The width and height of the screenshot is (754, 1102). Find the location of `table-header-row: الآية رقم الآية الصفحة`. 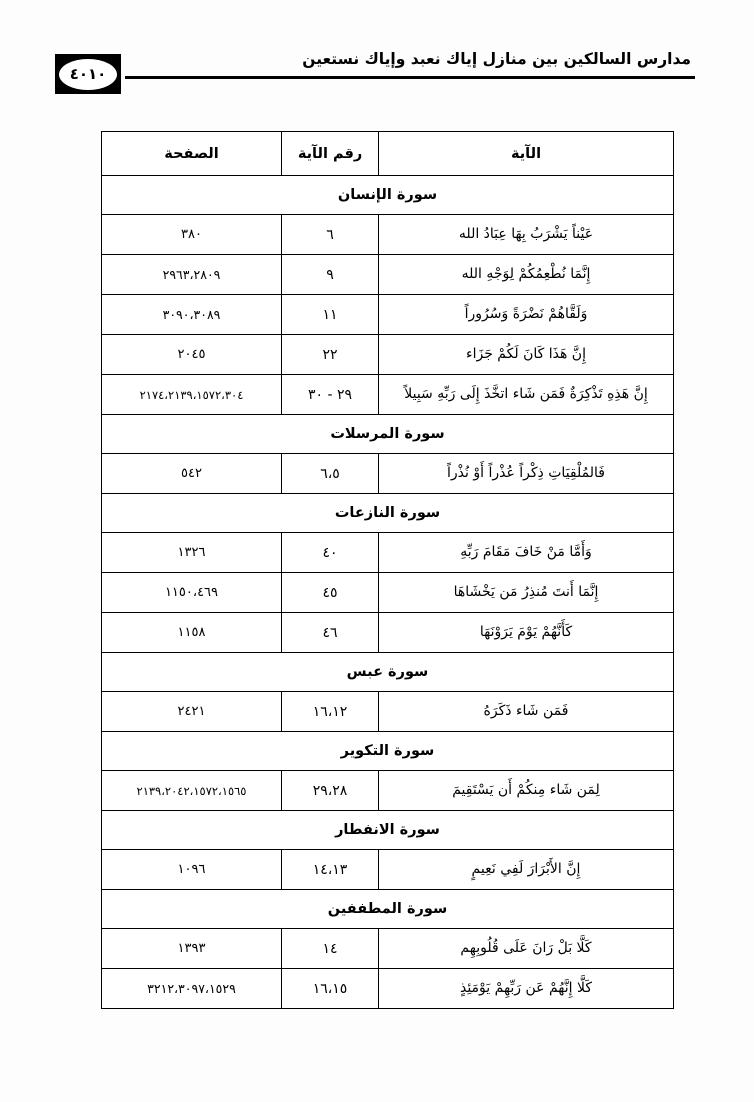

table-header-row: الآية رقم الآية الصفحة is located at coordinates (387, 153).